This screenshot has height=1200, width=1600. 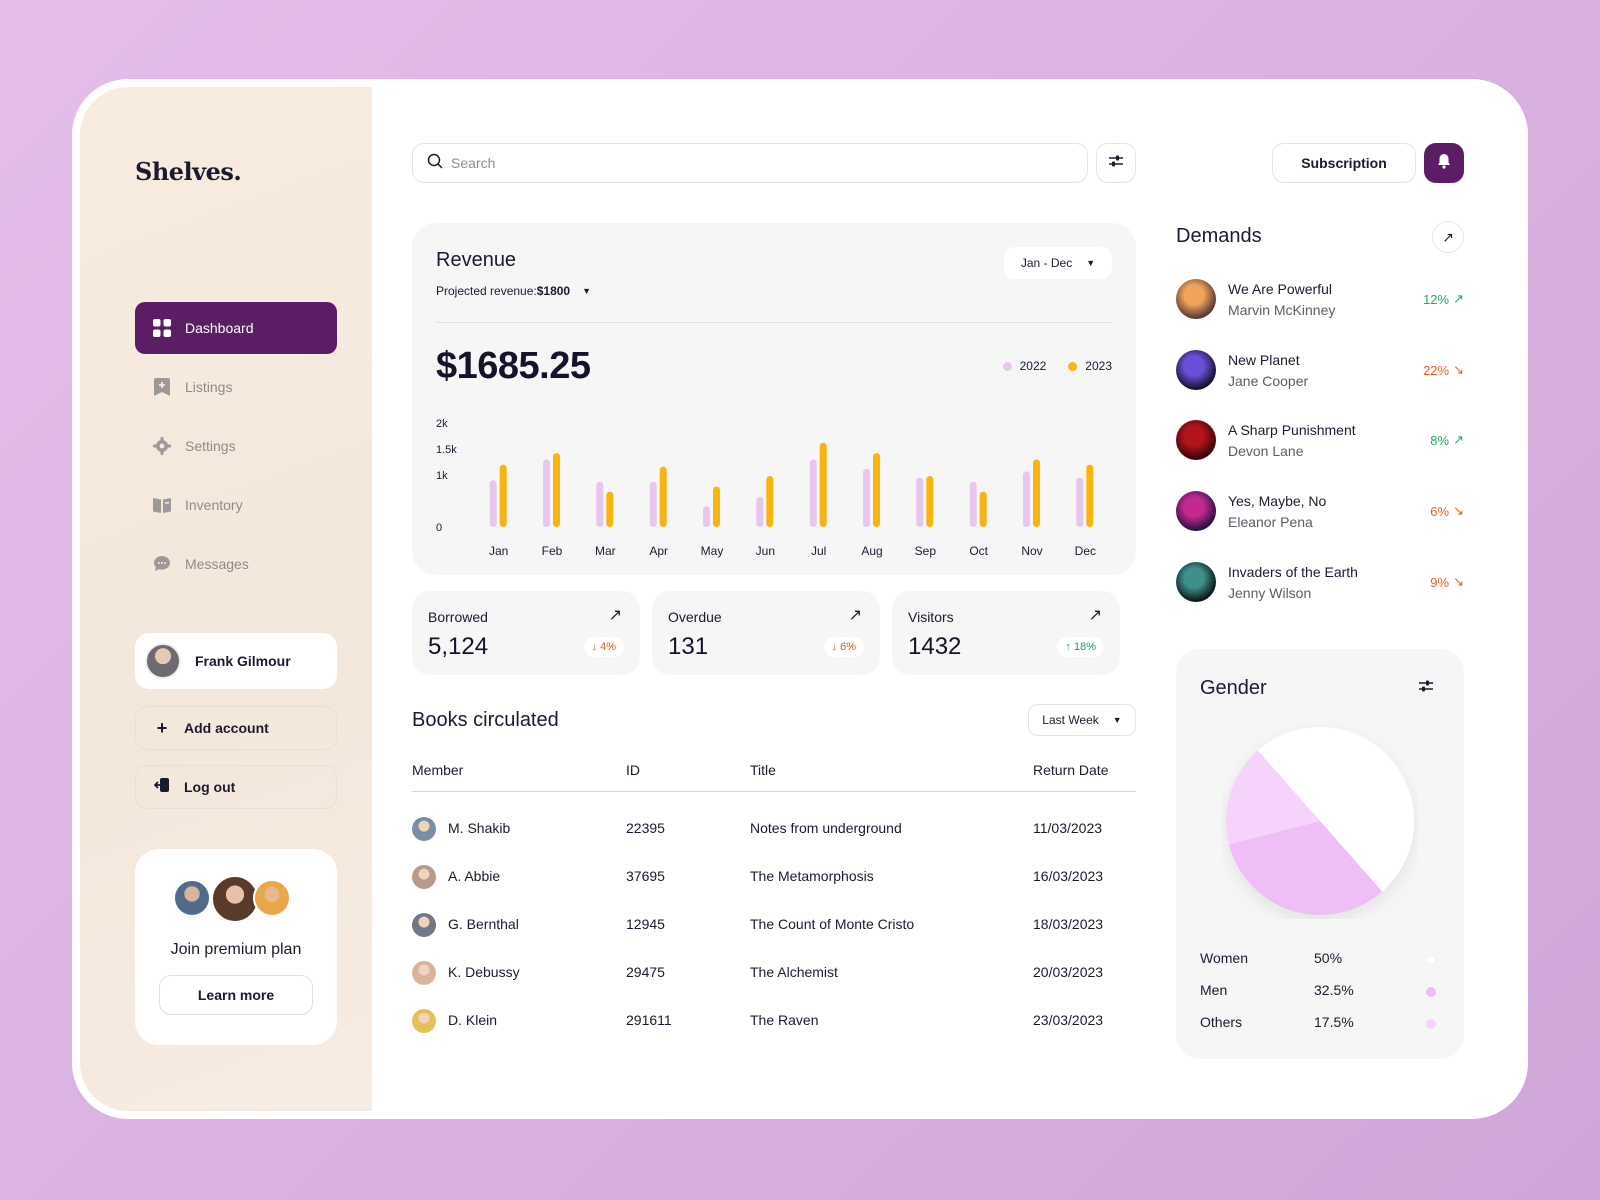 I want to click on book-open-icon, so click(x=162, y=505).